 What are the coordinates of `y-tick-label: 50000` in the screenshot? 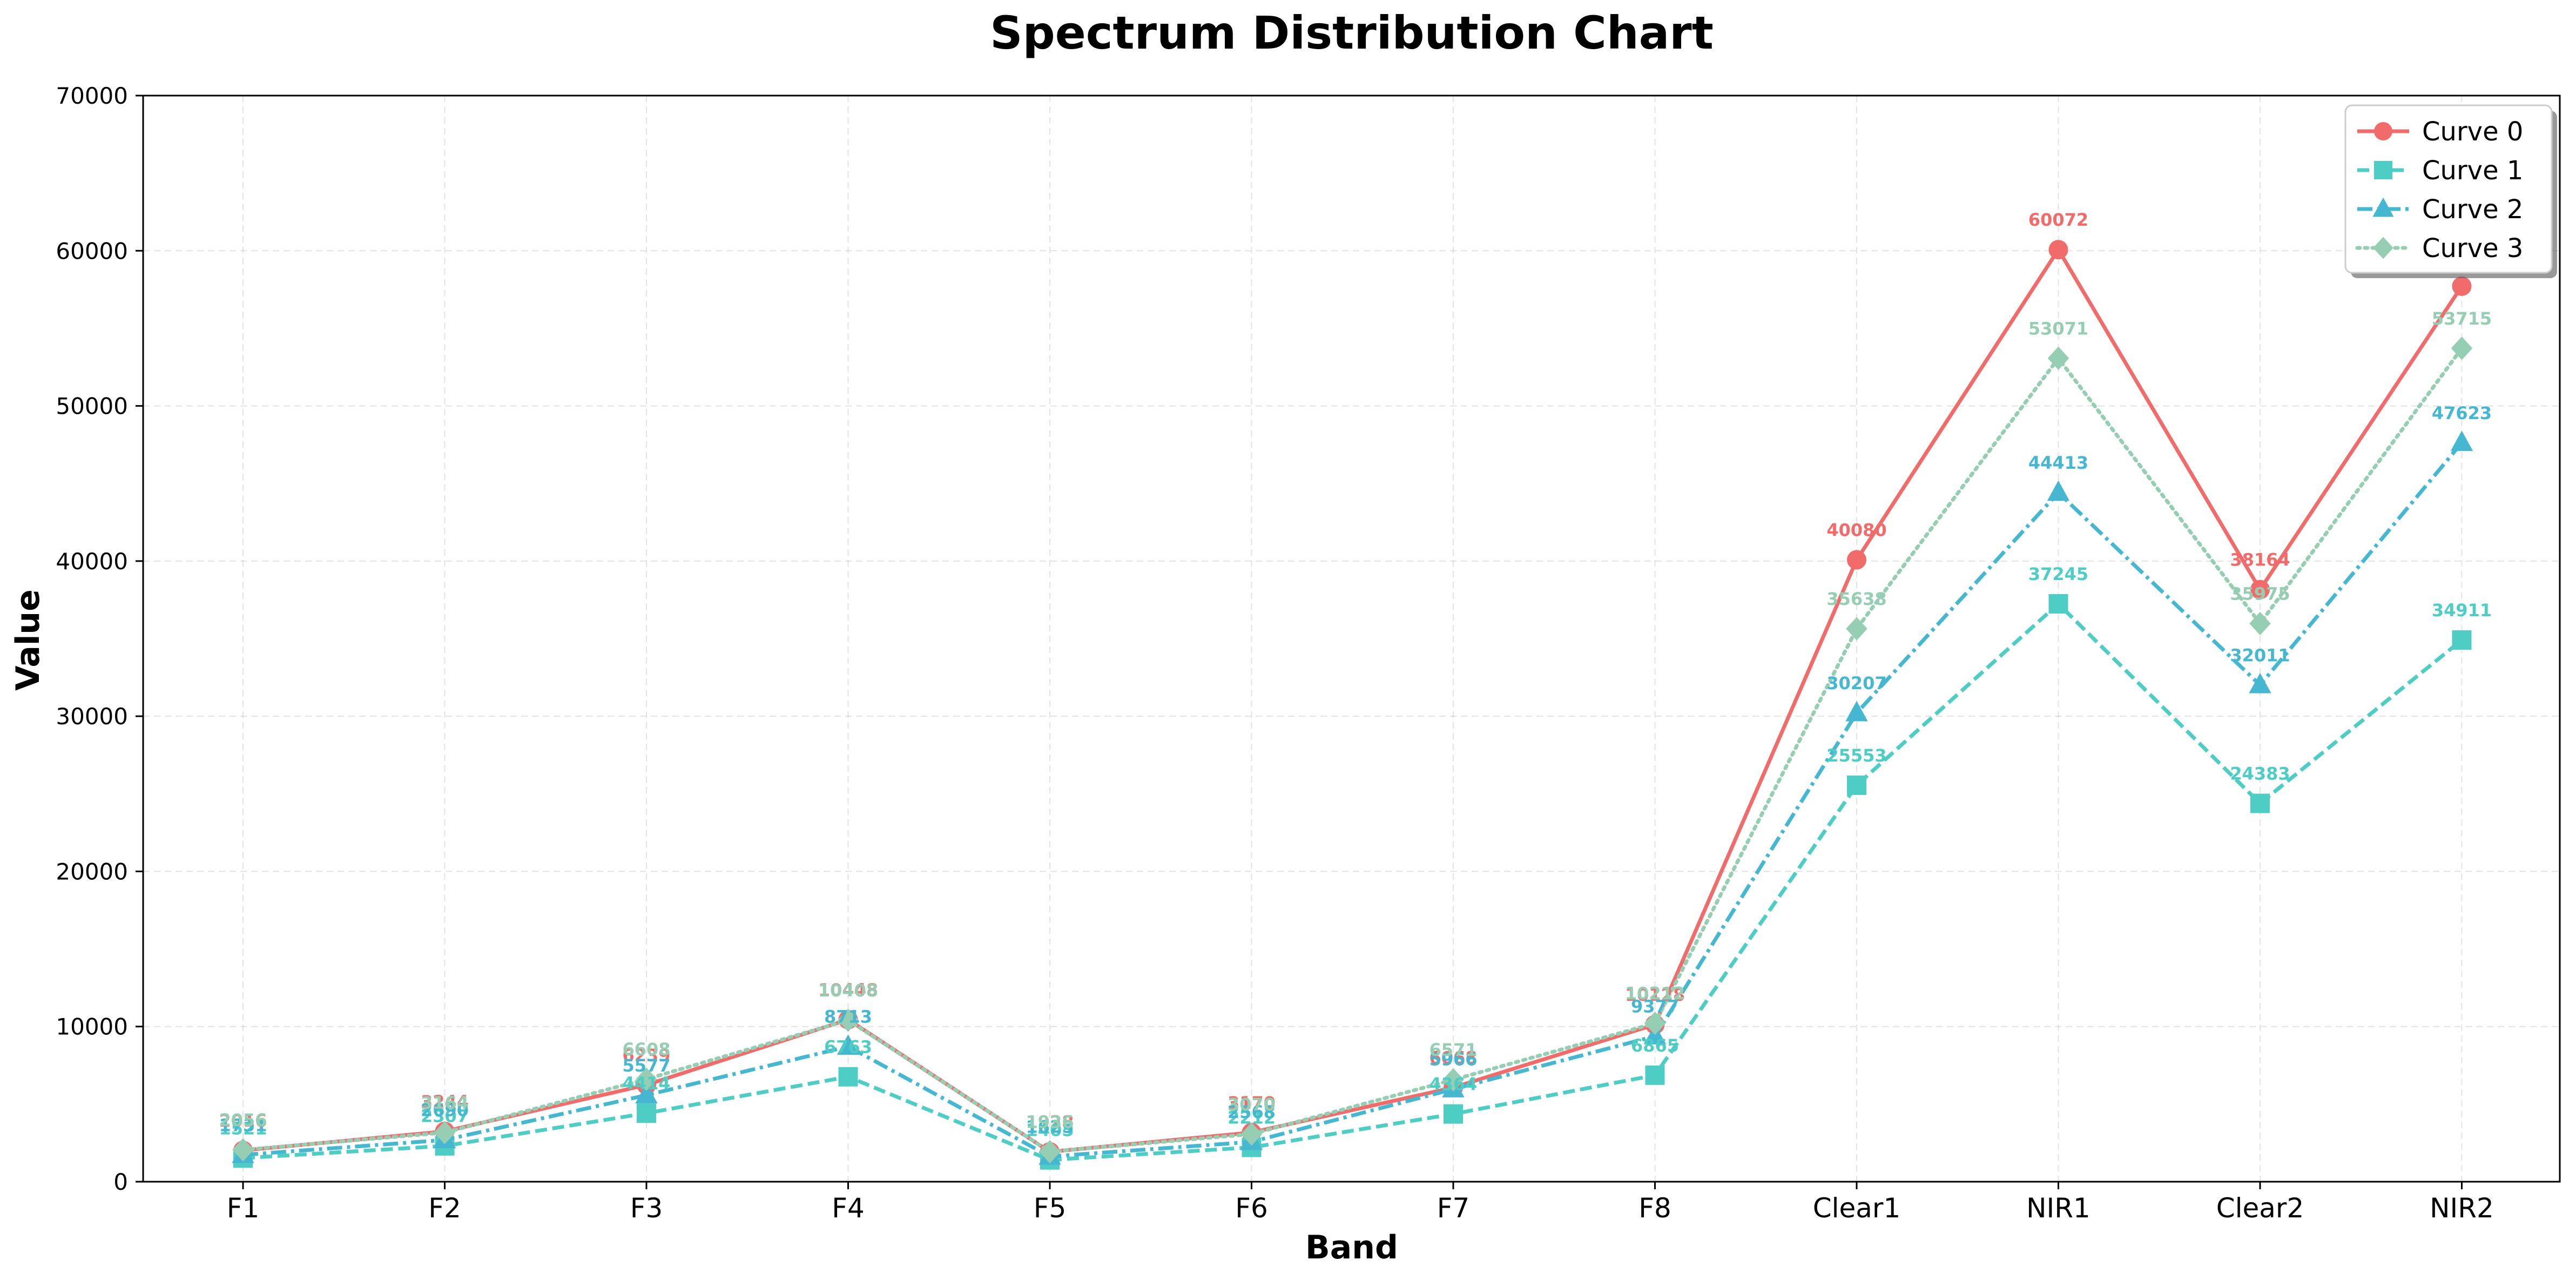 It's located at (92, 406).